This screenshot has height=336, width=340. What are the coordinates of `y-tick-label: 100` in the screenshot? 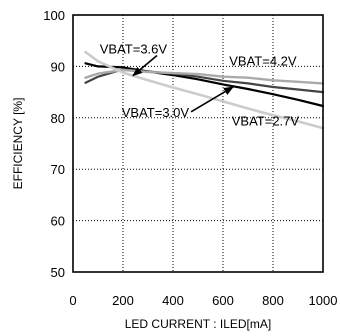 It's located at (54, 15).